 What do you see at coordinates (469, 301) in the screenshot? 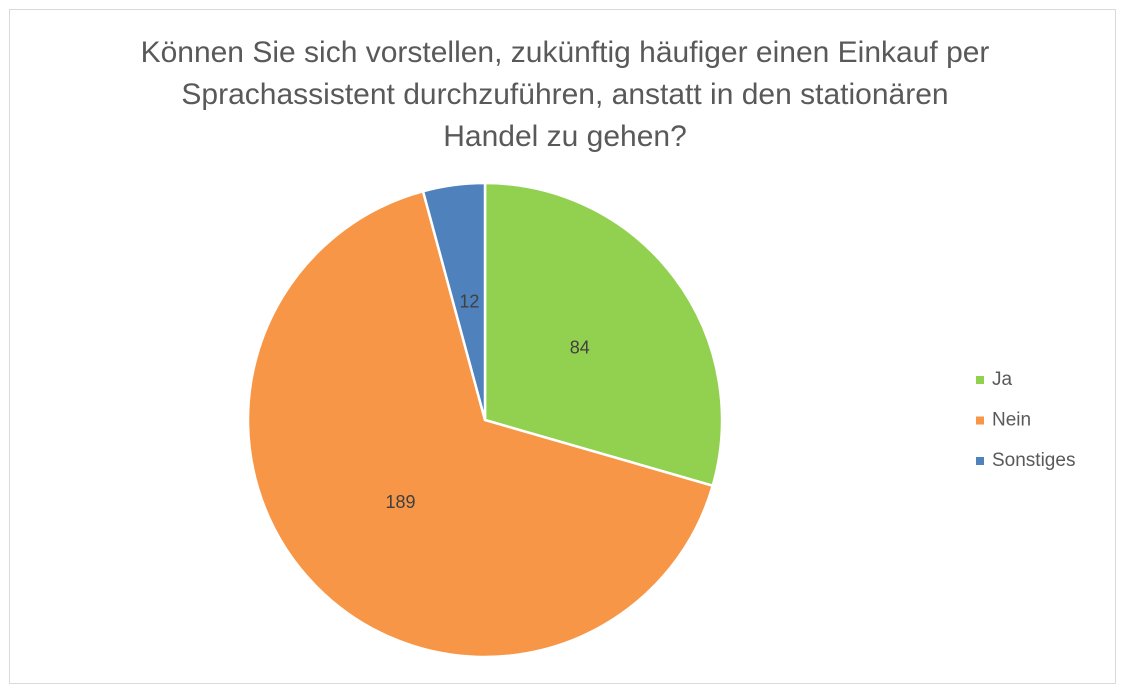
I see `data-label: 12` at bounding box center [469, 301].